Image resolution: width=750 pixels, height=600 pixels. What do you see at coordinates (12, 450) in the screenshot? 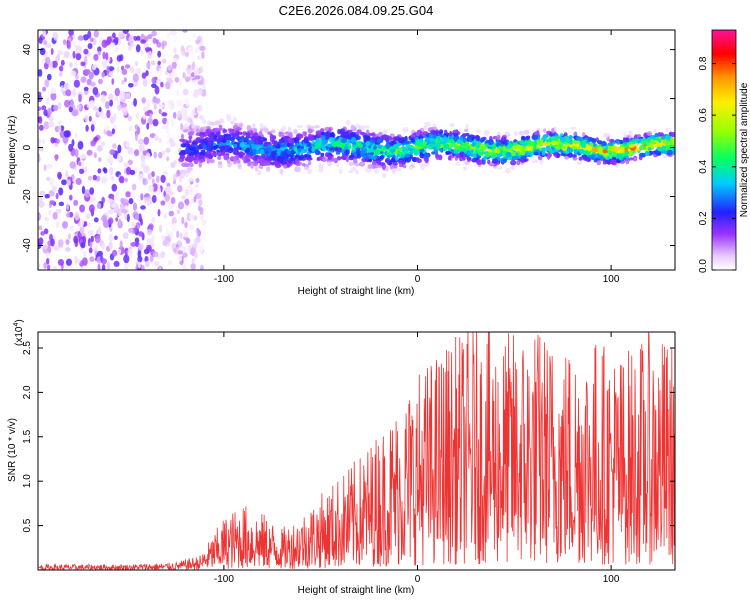
I see `bottom-y-axis-label: SNR (10 * v/v)` at bounding box center [12, 450].